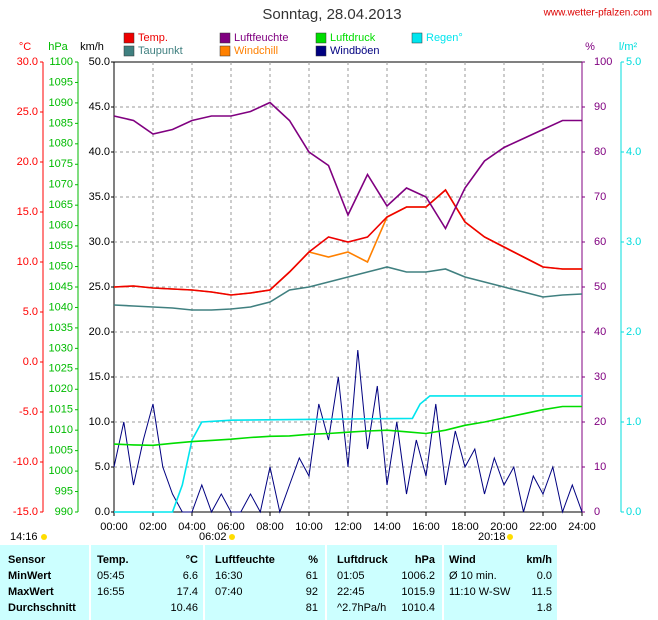 The image size is (658, 620). What do you see at coordinates (61, 246) in the screenshot?
I see `y-tick-label: 1055` at bounding box center [61, 246].